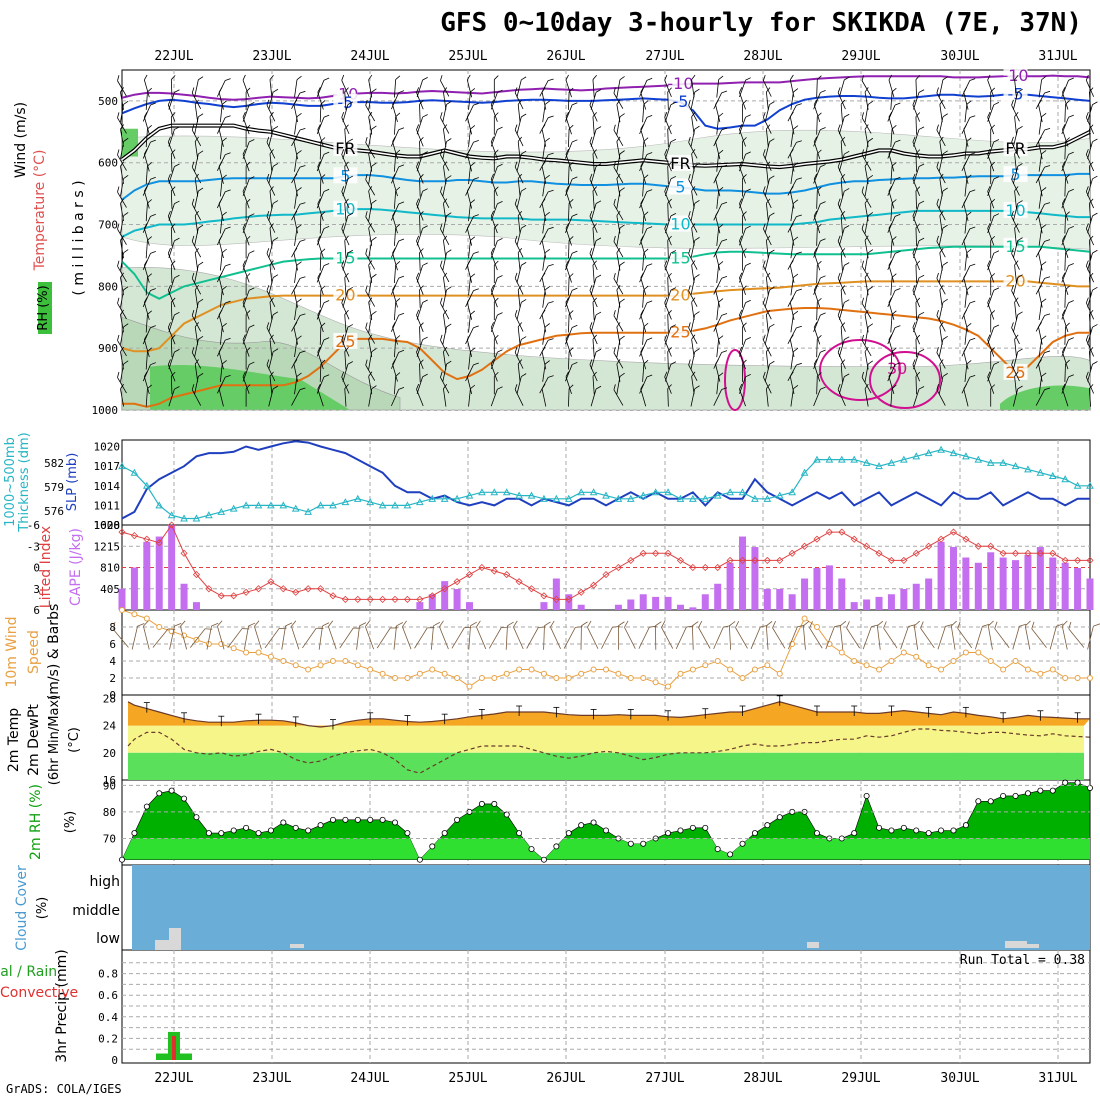 The image size is (1100, 1100). I want to click on contour-label-bg, so click(680, 223).